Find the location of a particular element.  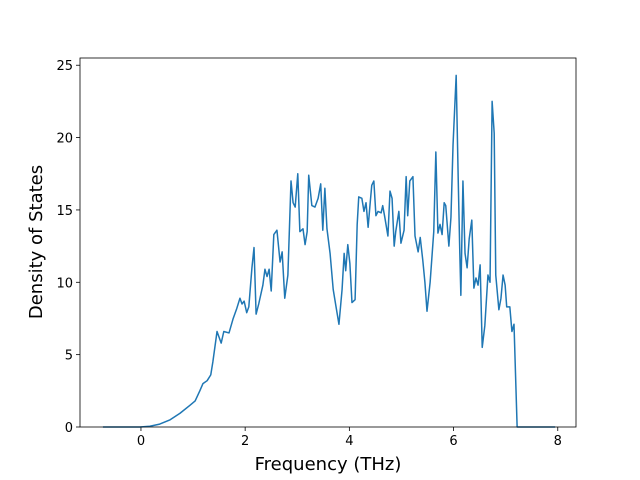

y-tick-label: 15 is located at coordinates (64, 211).